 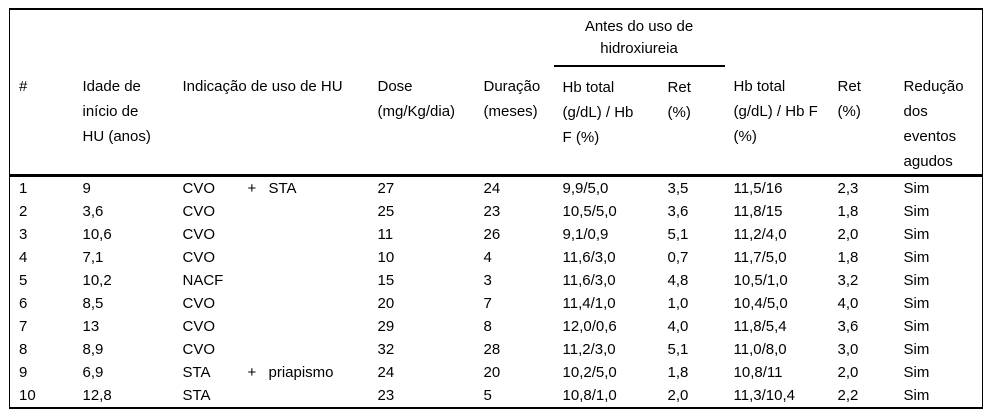 I want to click on cell-hb-antes: 10,5/5,0, so click(x=589, y=211).